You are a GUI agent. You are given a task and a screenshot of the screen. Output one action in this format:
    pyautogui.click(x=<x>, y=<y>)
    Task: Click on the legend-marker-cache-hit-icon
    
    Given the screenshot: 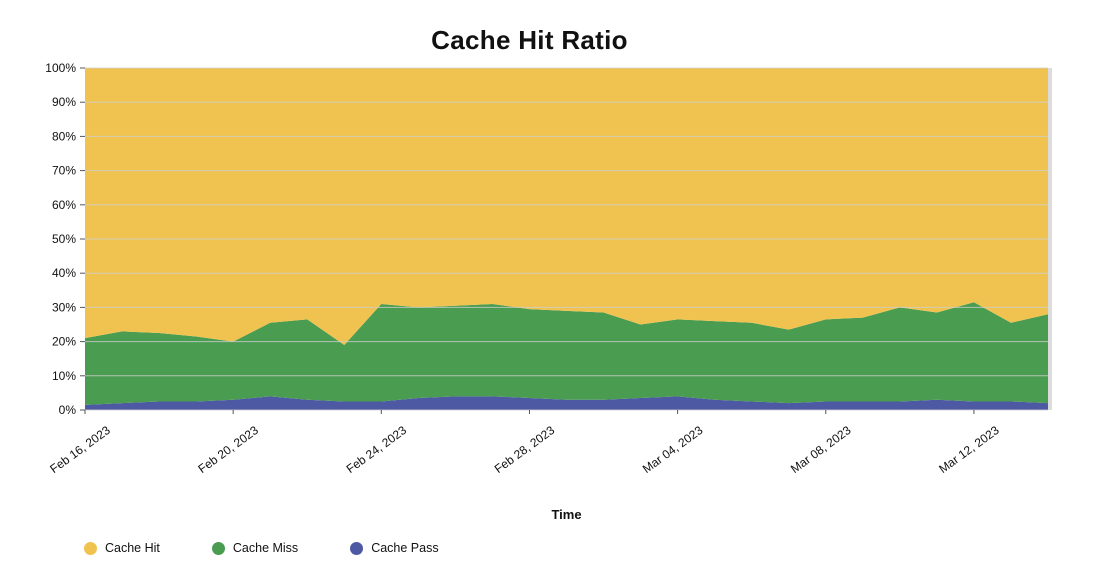 What is the action you would take?
    pyautogui.click(x=90, y=548)
    